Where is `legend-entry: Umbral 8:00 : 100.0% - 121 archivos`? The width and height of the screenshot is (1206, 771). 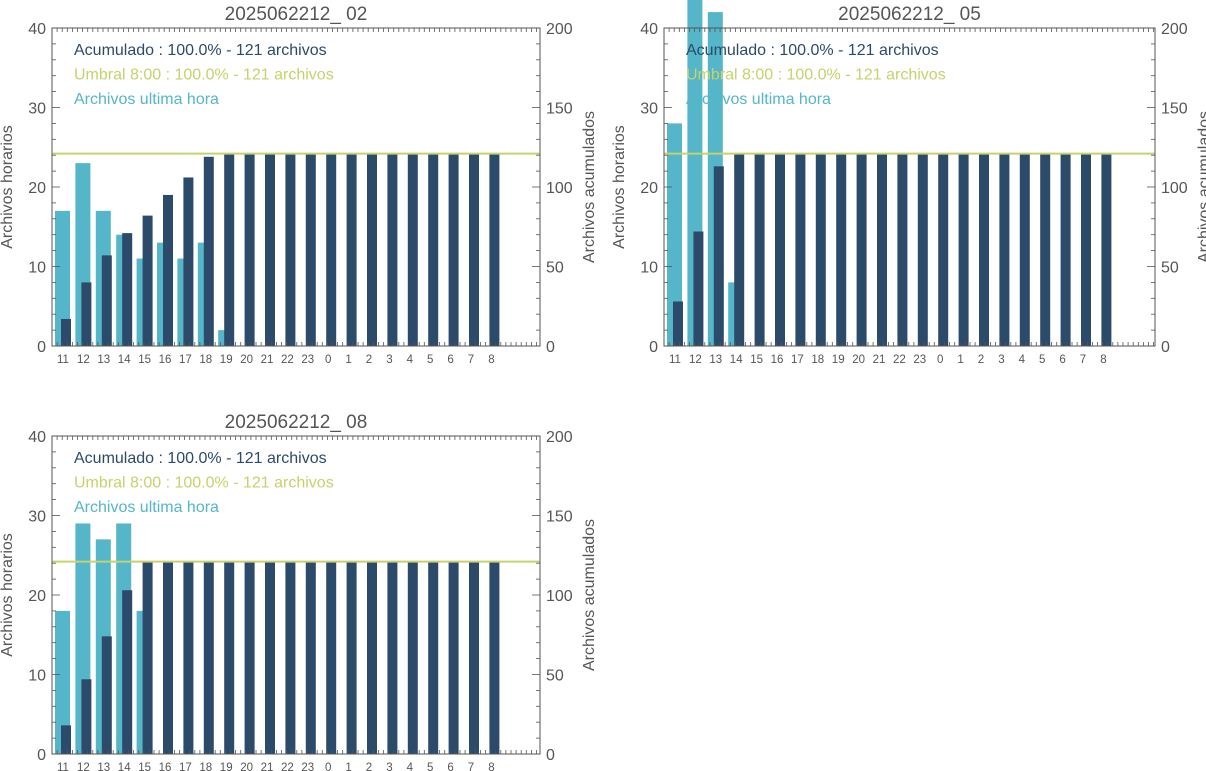
legend-entry: Umbral 8:00 : 100.0% - 121 archivos is located at coordinates (204, 483).